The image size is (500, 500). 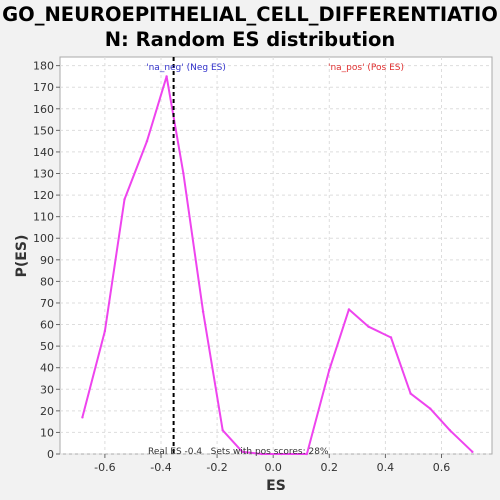 I want to click on y-tick-label: 10, so click(x=47, y=432).